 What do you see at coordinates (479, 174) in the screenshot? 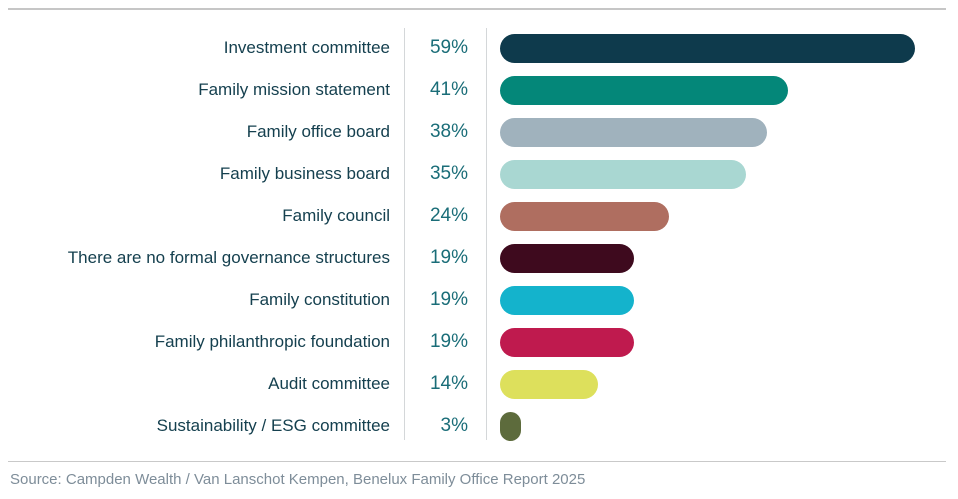
I see `chart-row: Family business board 35%` at bounding box center [479, 174].